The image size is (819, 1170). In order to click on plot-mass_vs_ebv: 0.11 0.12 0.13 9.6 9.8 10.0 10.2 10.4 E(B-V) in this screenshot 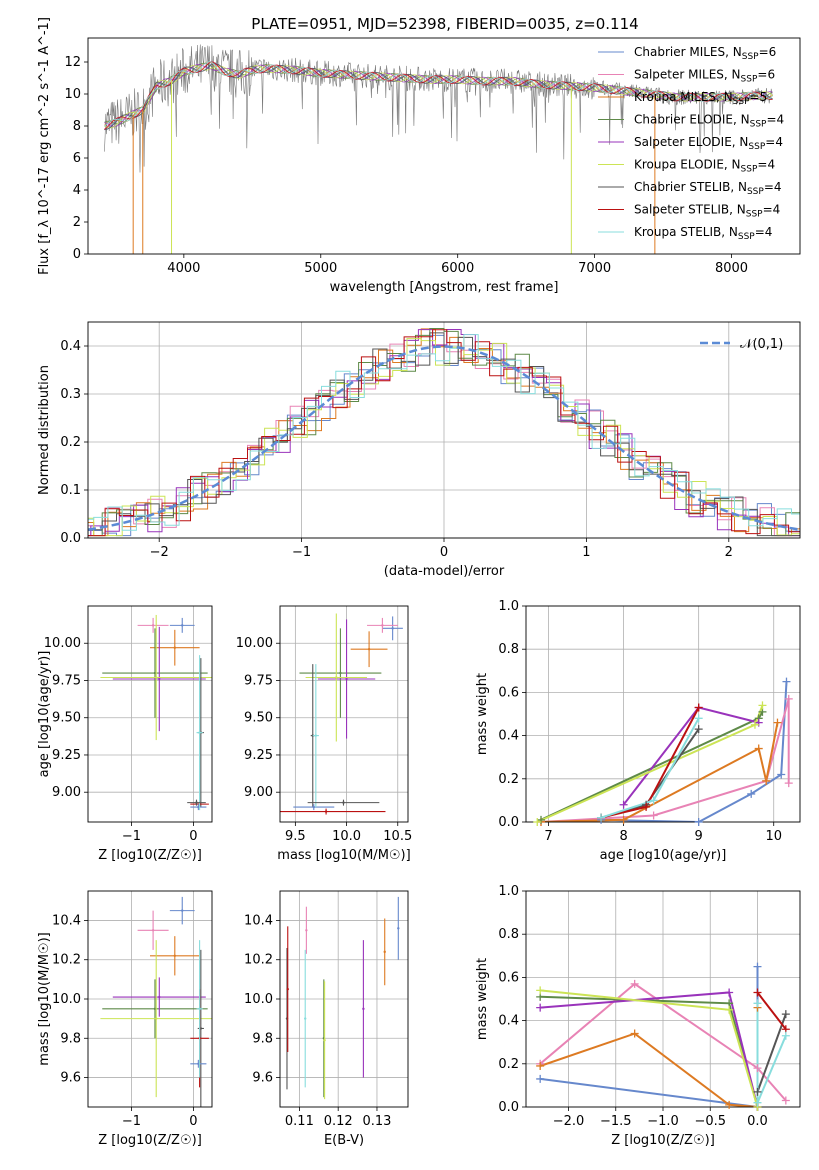, I will do `click(326, 1019)`.